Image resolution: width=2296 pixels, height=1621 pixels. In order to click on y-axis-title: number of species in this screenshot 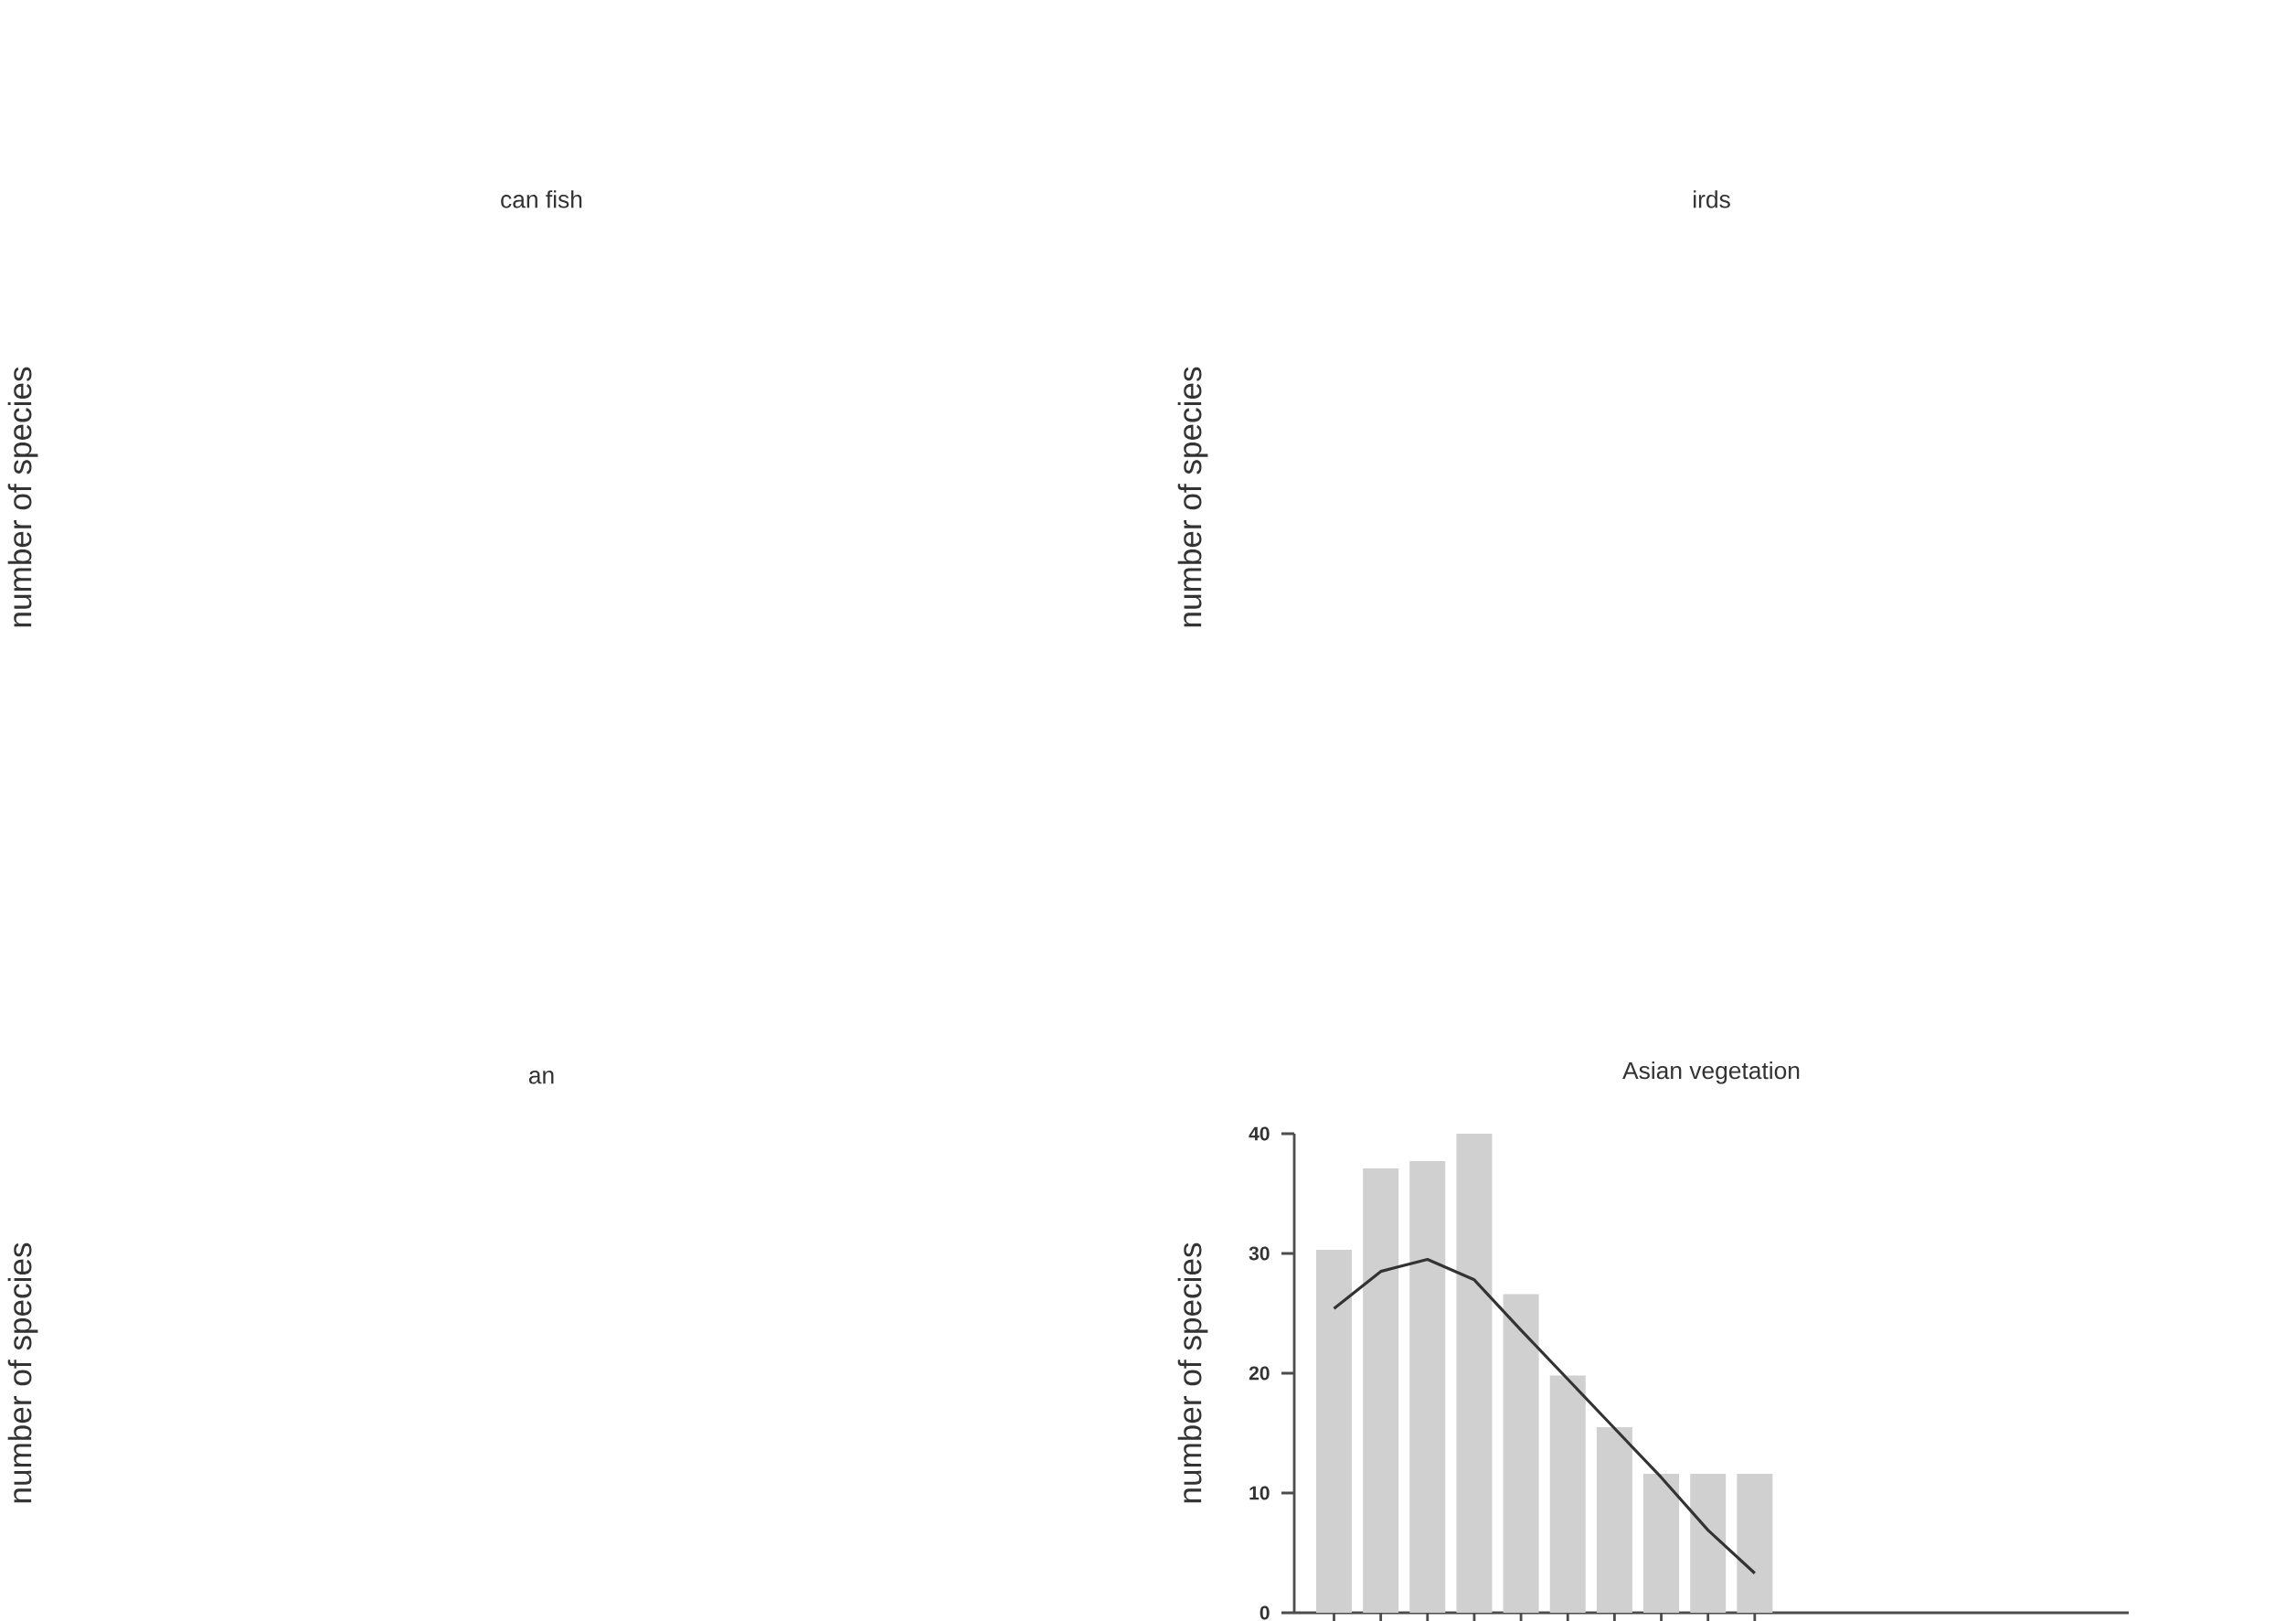, I will do `click(1192, 1373)`.